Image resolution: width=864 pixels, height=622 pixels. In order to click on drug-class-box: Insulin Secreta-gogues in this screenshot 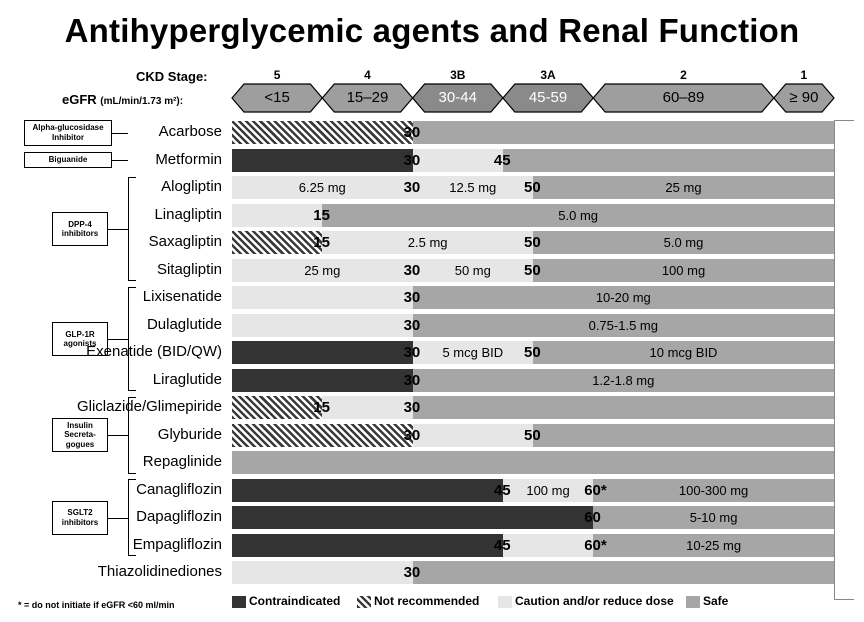, I will do `click(80, 435)`.